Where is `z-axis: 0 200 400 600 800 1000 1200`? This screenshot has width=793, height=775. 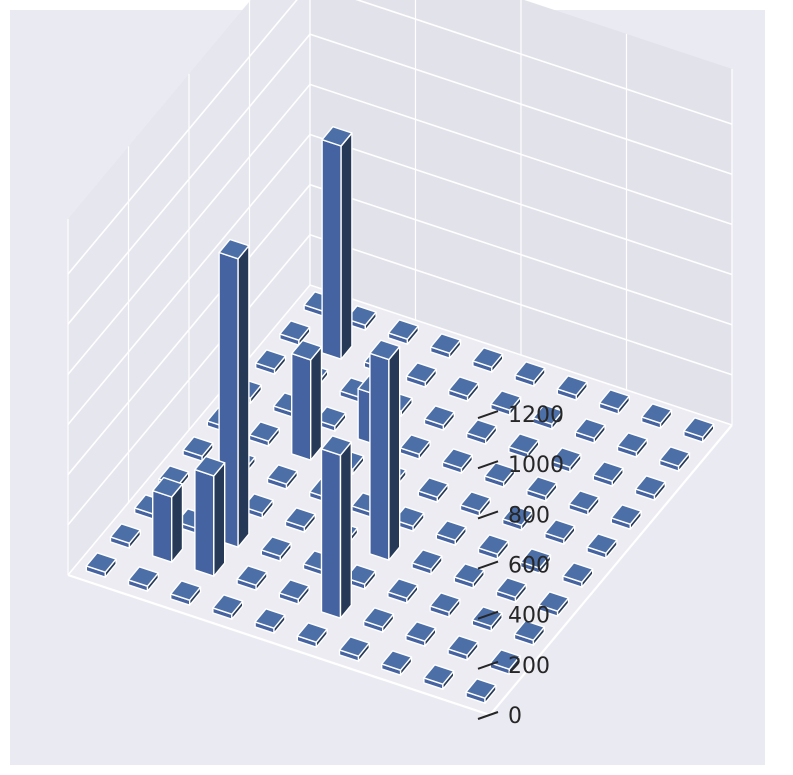 z-axis: 0 200 400 600 800 1000 1200 is located at coordinates (520, 566).